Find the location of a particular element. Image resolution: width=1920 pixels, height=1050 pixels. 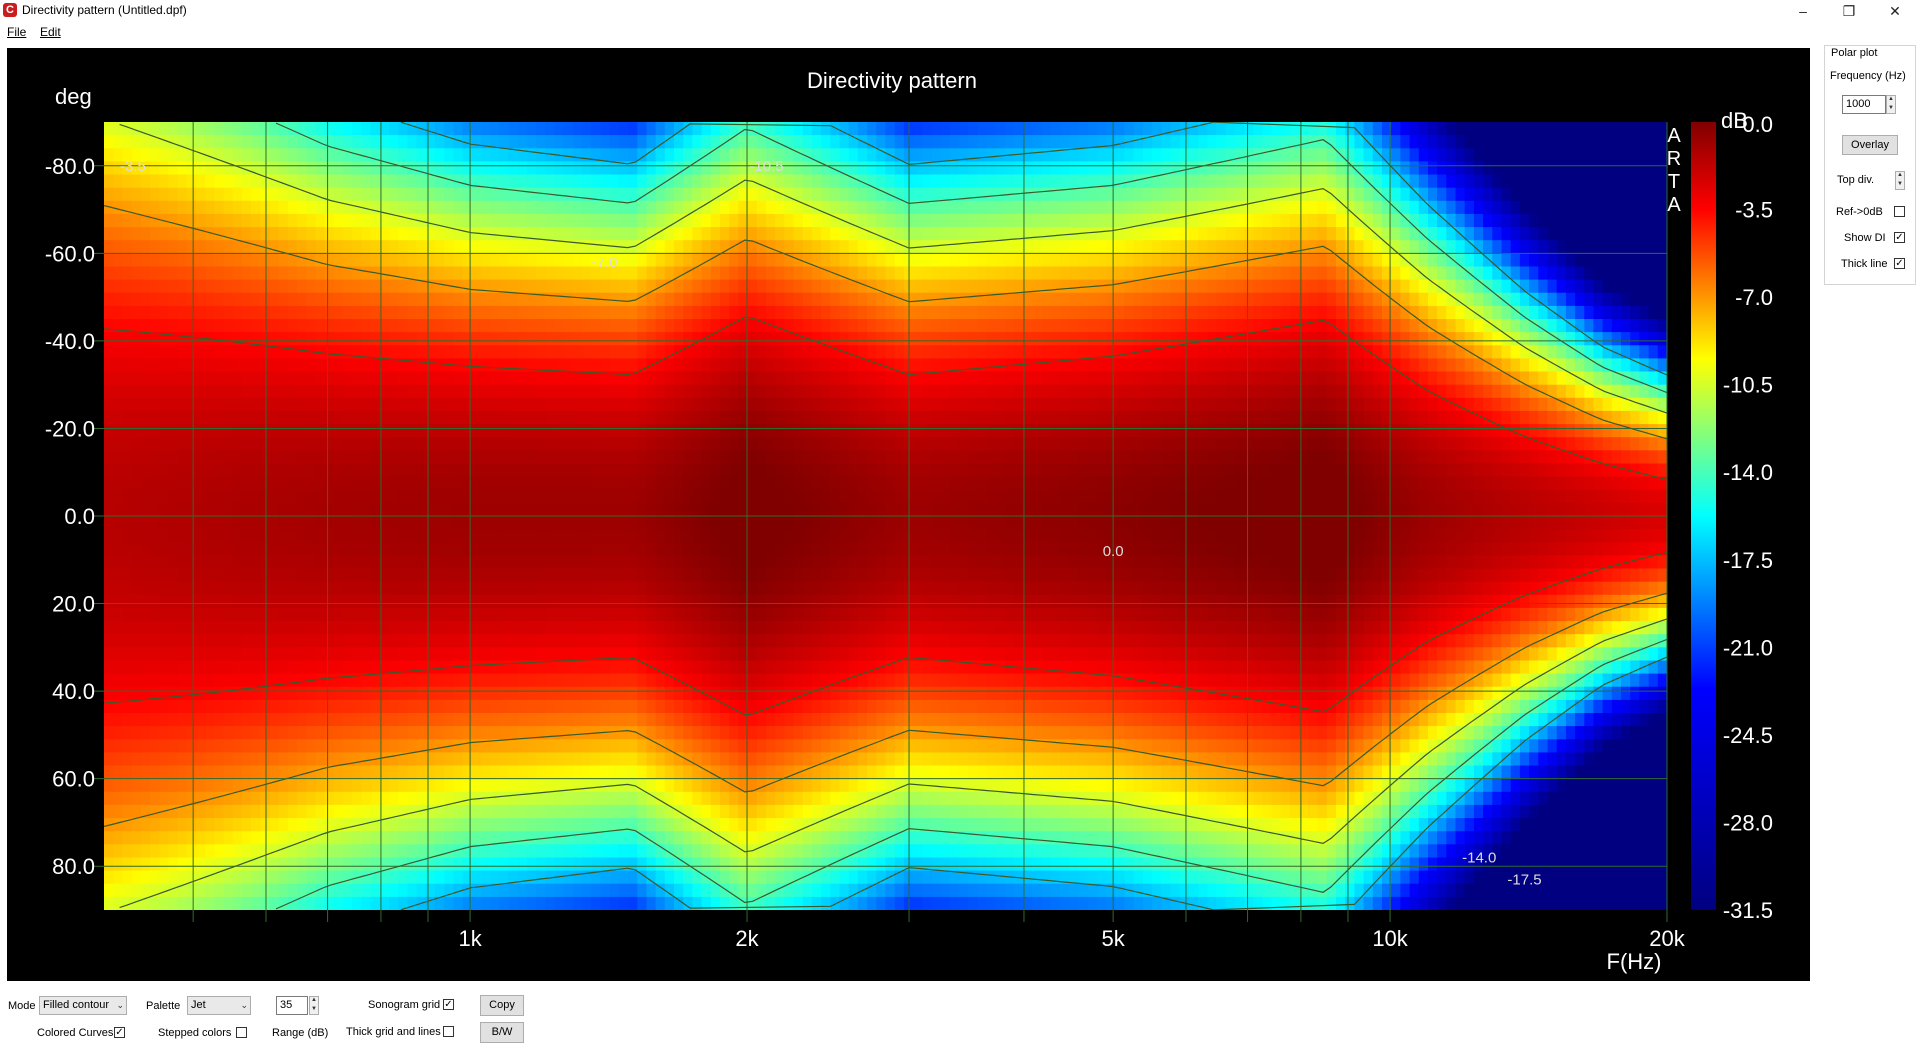

minimize-icon: – is located at coordinates (1803, 11).